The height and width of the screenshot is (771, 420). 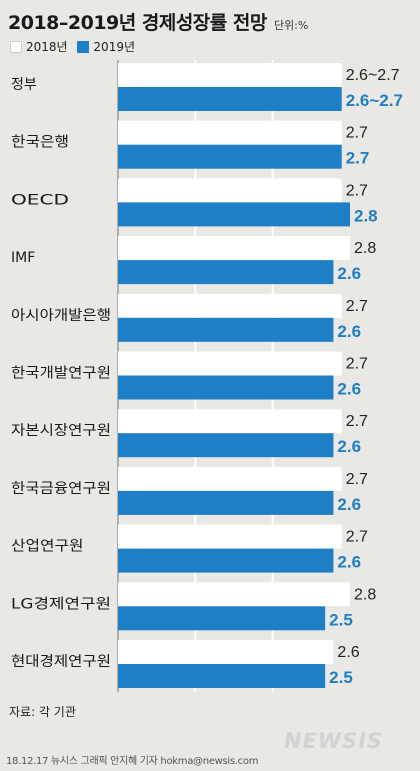 I want to click on legend-swatch-2018, so click(x=16, y=46).